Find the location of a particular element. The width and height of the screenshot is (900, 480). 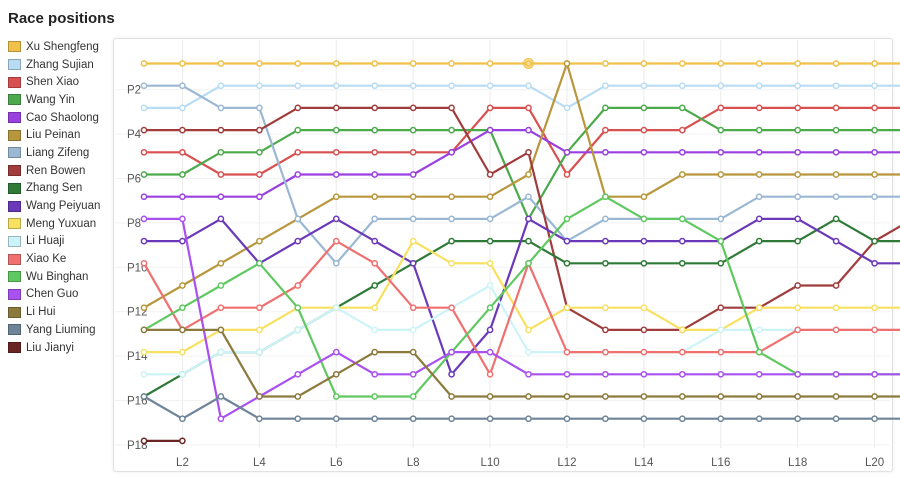

legend-item: Zhang Sujian is located at coordinates (61, 65).